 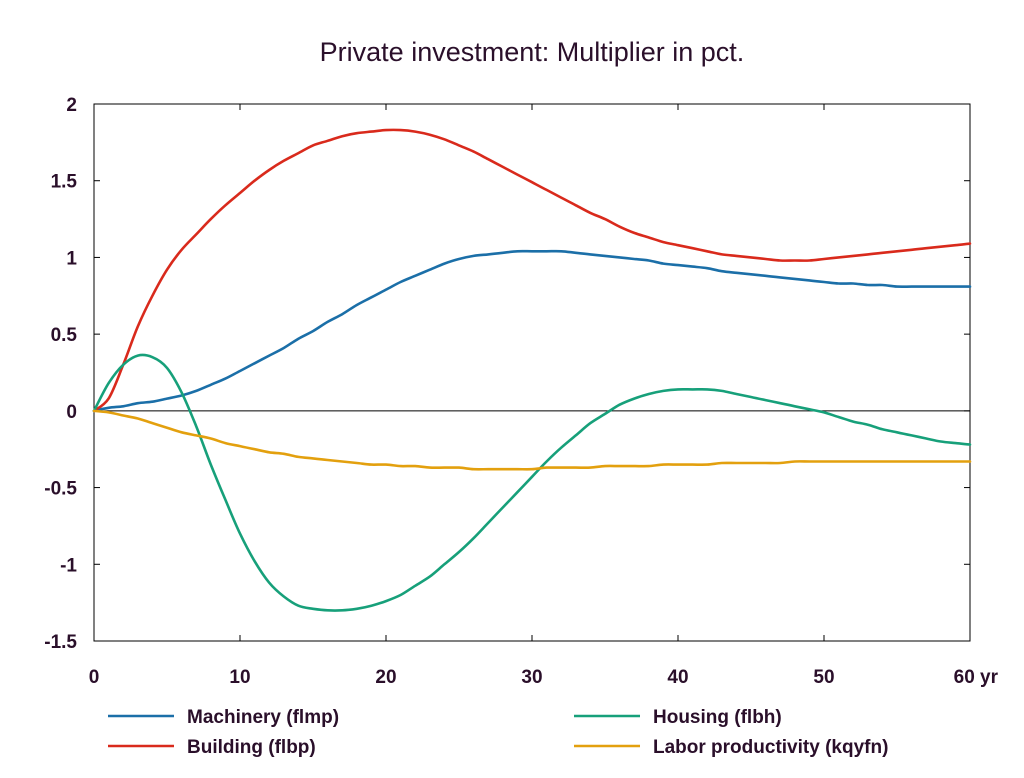 What do you see at coordinates (71, 105) in the screenshot?
I see `y-tick-label: 2` at bounding box center [71, 105].